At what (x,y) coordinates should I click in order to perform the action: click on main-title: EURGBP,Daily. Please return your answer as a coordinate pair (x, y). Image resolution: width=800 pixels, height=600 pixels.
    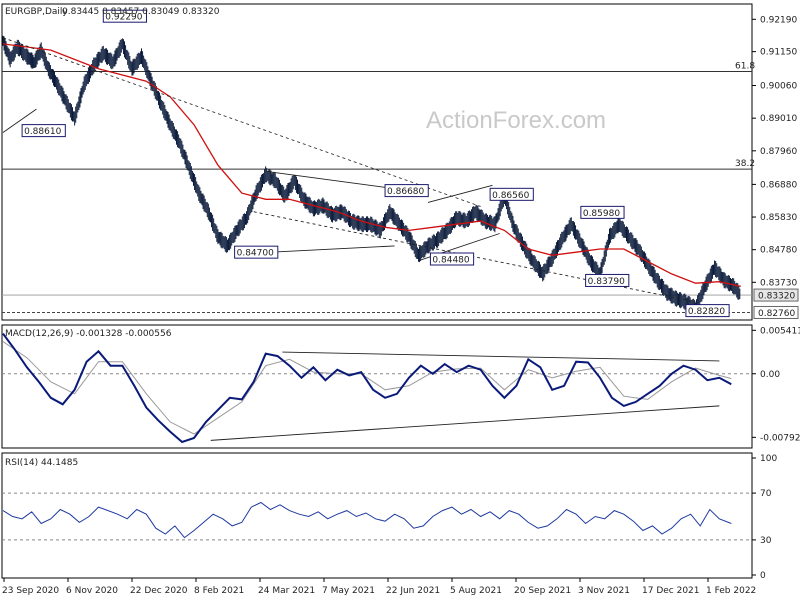
    Looking at the image, I should click on (36, 12).